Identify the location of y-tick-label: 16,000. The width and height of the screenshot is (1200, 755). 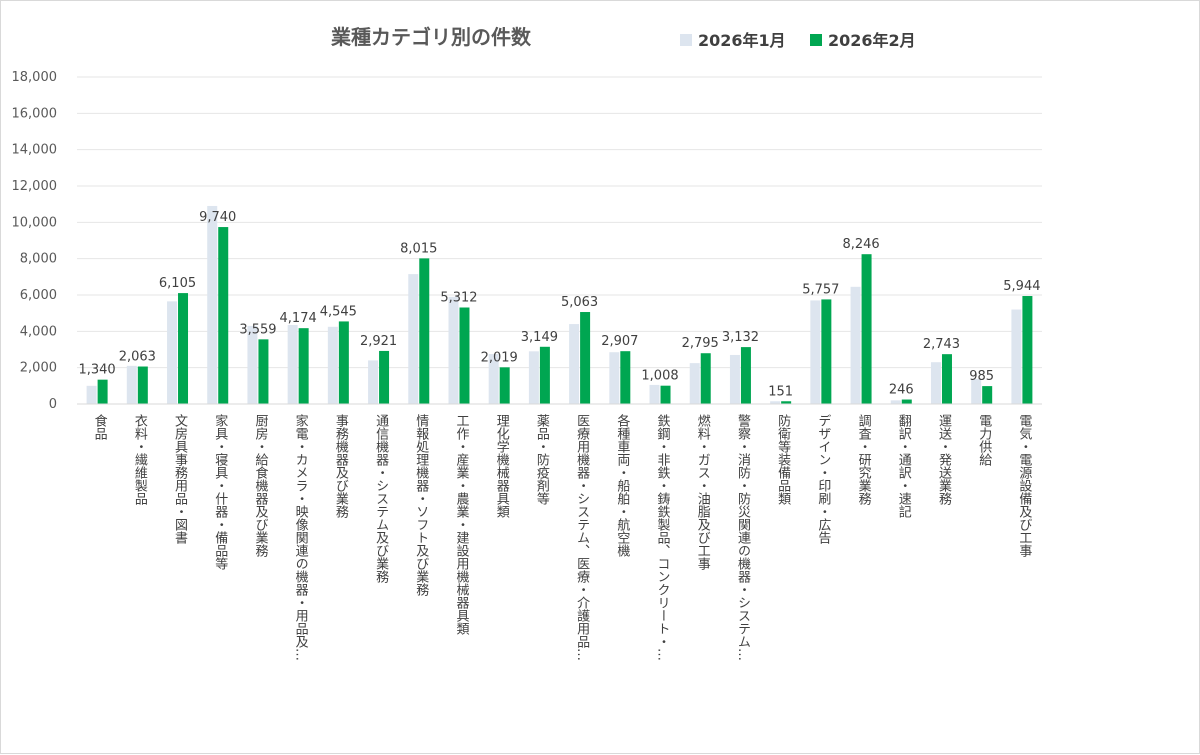
(35, 113).